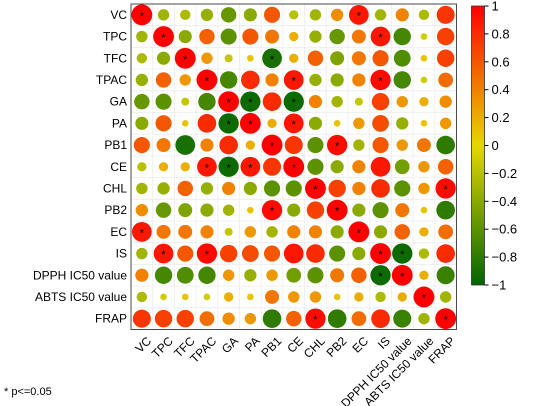 The height and width of the screenshot is (406, 550). What do you see at coordinates (142, 253) in the screenshot?
I see `correlation-circle-IS-VC` at bounding box center [142, 253].